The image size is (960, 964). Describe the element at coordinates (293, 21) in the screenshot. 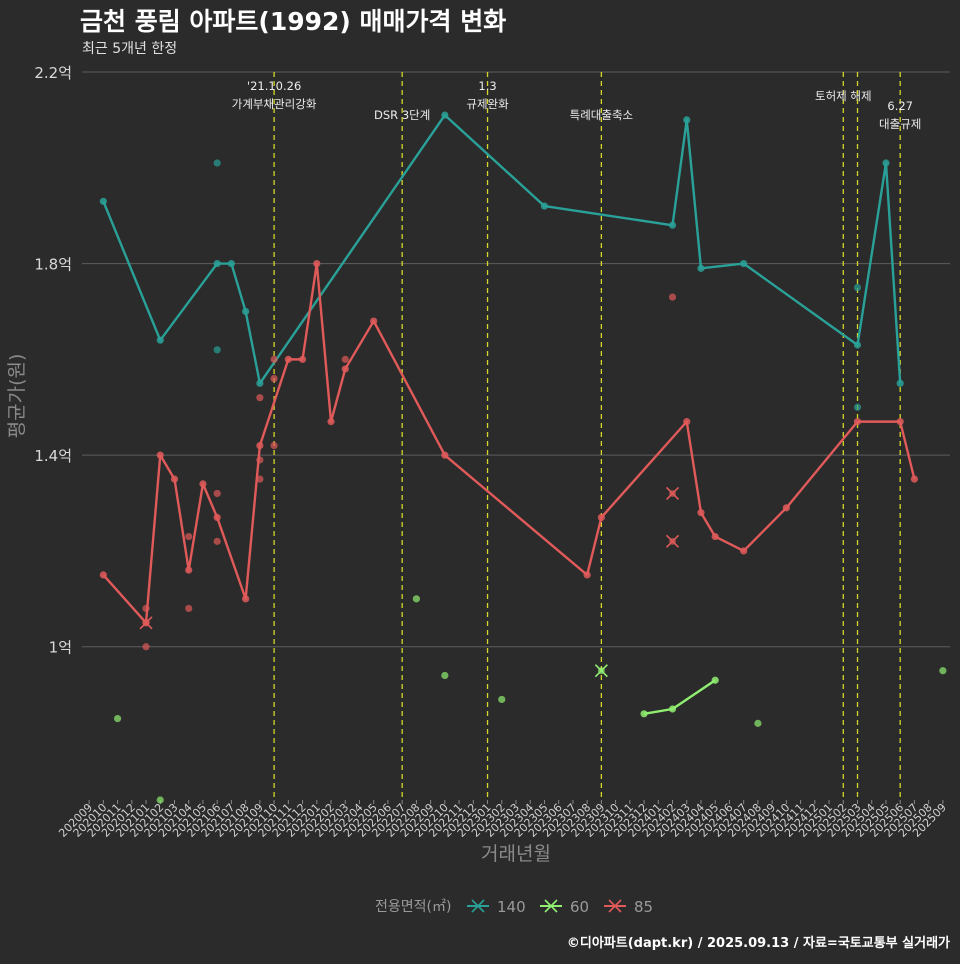

I see `chart-title: 금천 풍림 아파트(1992) 매매가격 변화` at that location.